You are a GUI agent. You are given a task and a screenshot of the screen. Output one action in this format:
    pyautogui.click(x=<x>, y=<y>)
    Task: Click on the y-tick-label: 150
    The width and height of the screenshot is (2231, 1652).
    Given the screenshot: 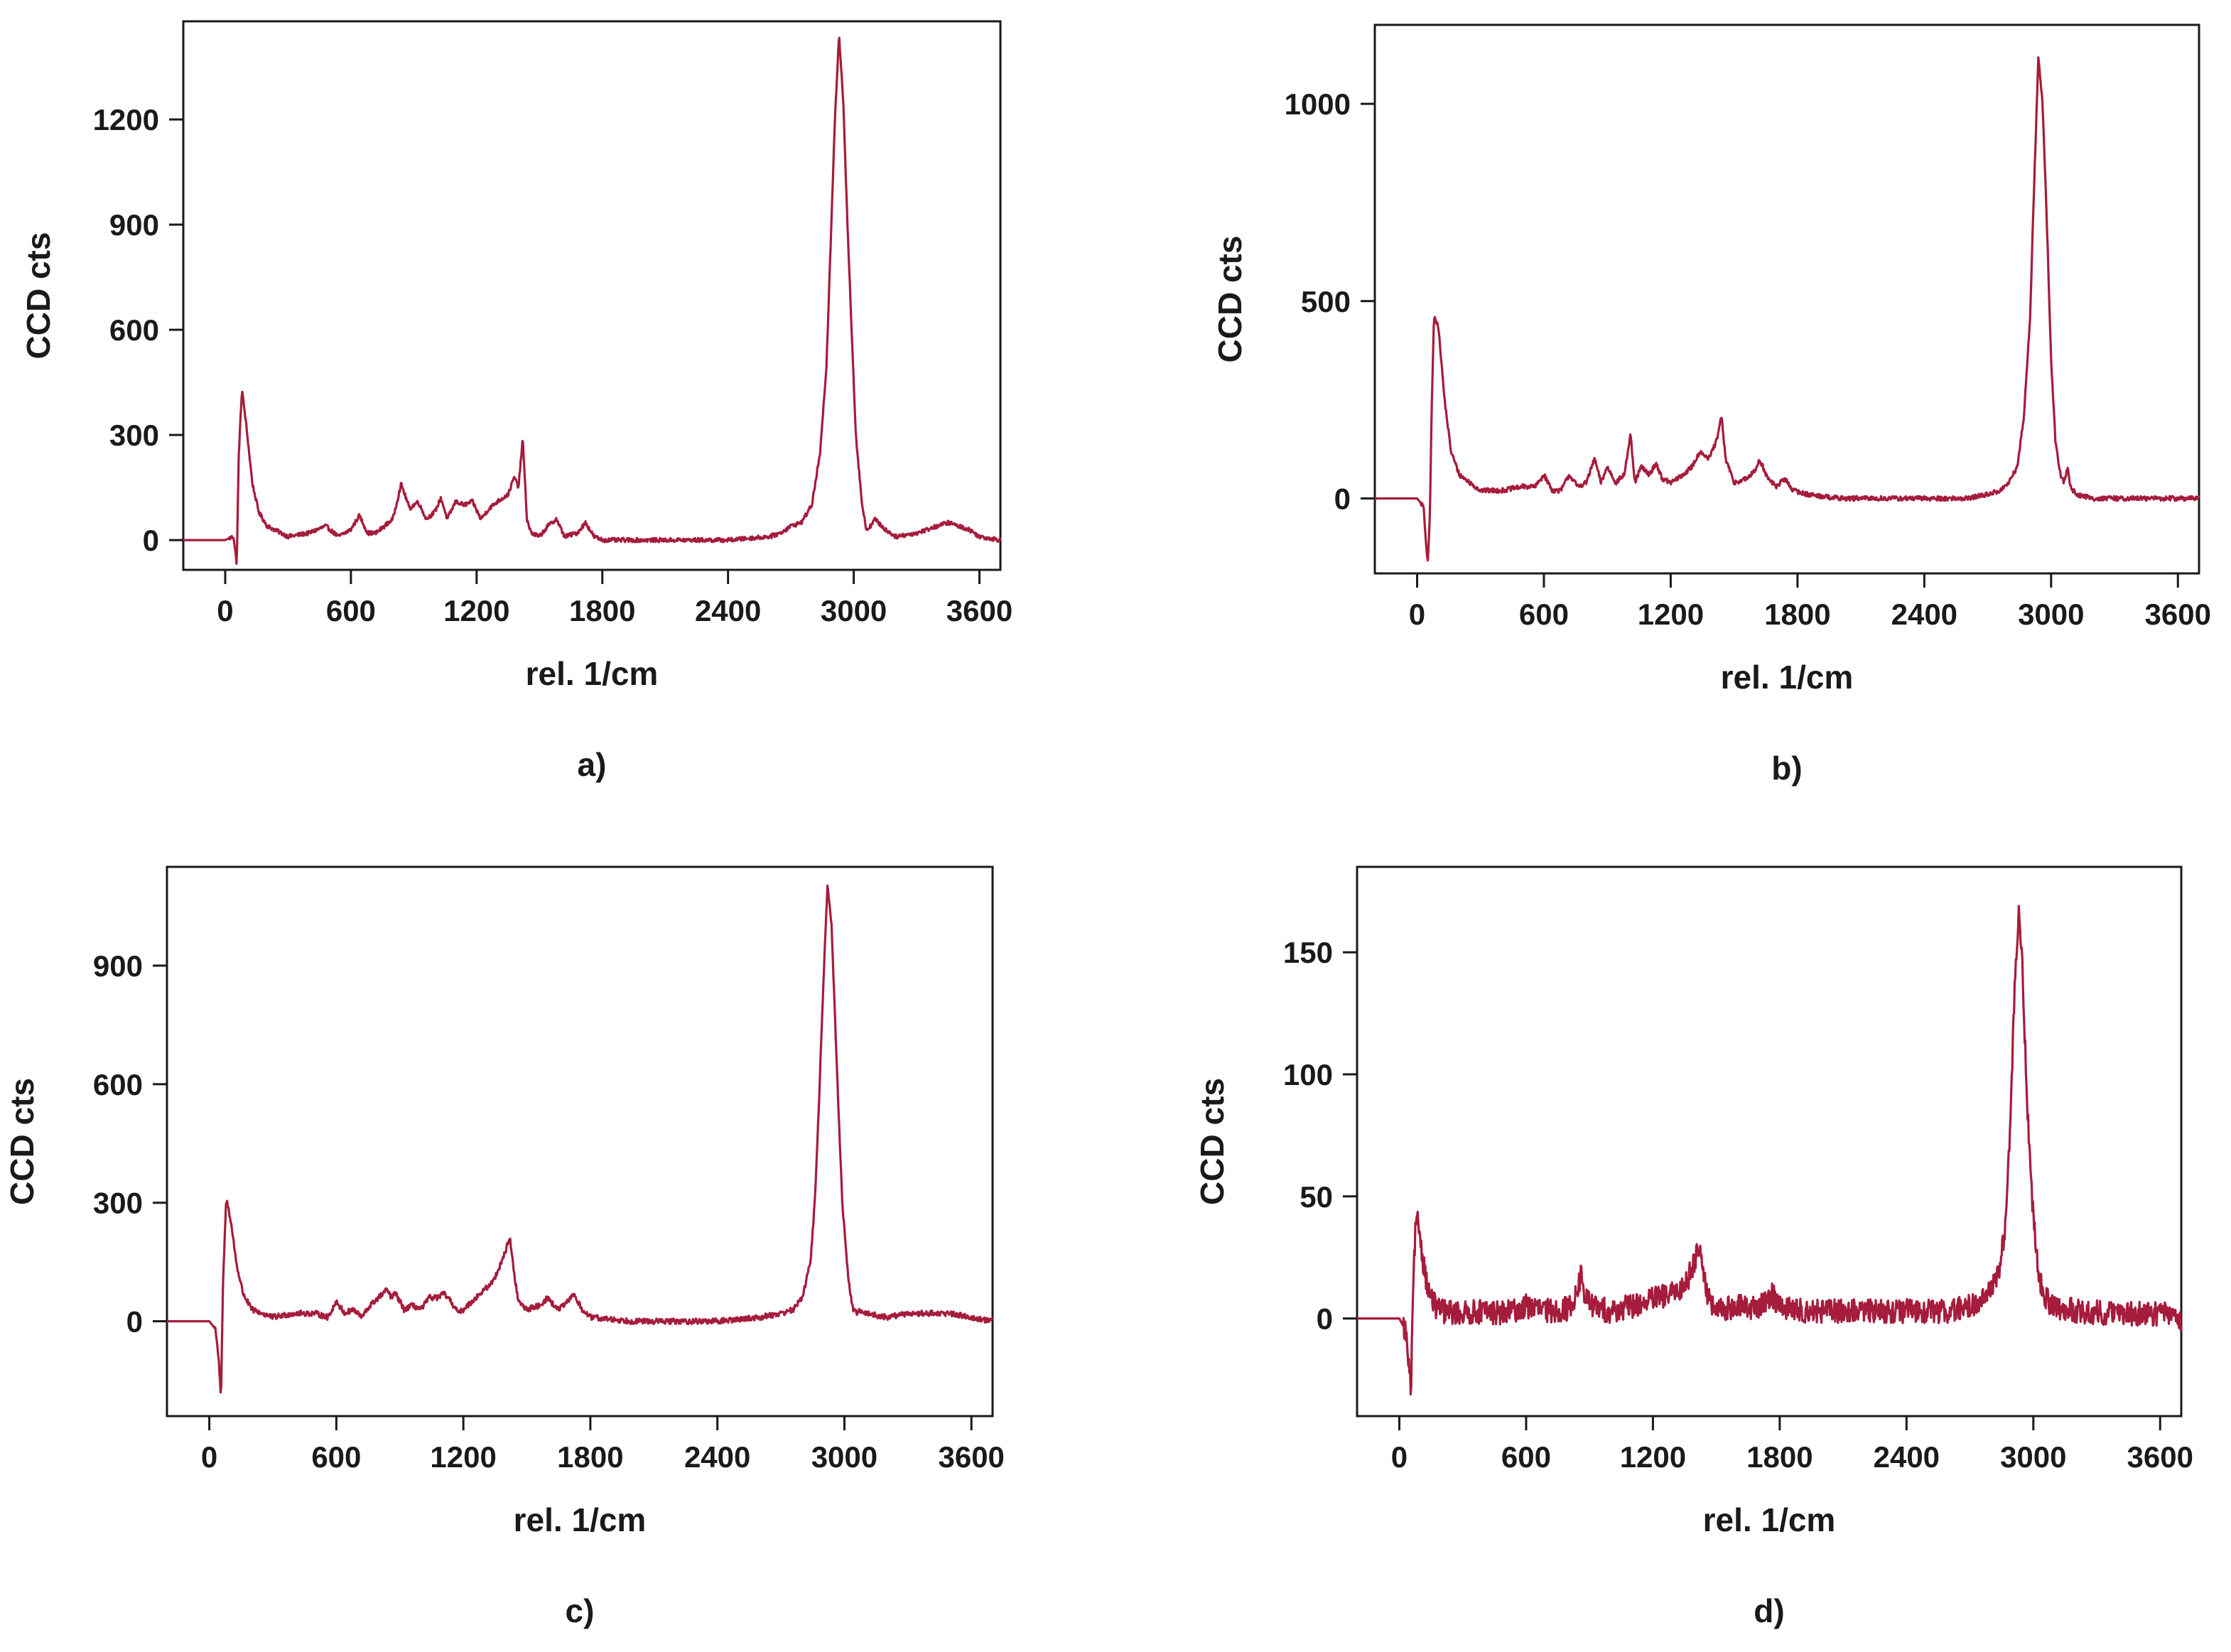 What is the action you would take?
    pyautogui.click(x=1308, y=952)
    